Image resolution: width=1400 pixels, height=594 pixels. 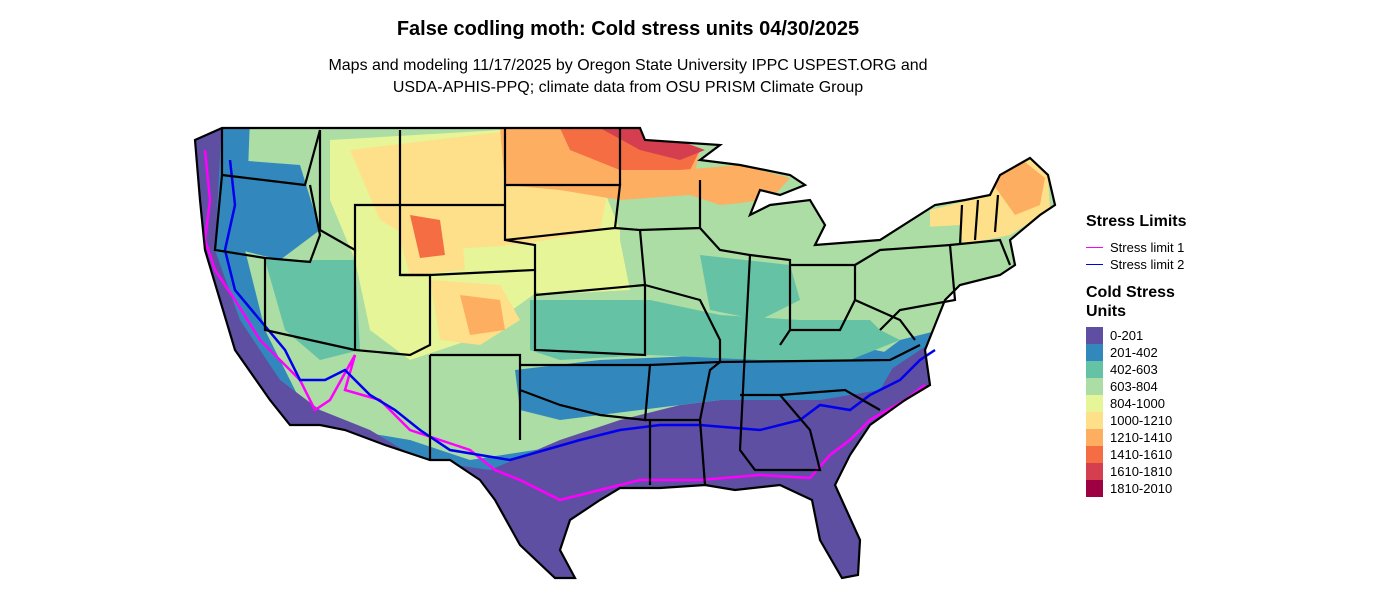 I want to click on legend-item-units-7: 1410-1610, so click(x=1151, y=454).